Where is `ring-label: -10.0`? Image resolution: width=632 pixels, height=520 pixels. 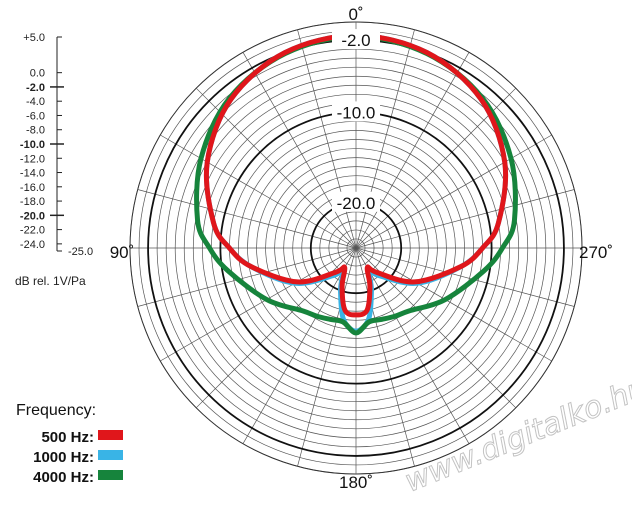 ring-label: -10.0 is located at coordinates (356, 112).